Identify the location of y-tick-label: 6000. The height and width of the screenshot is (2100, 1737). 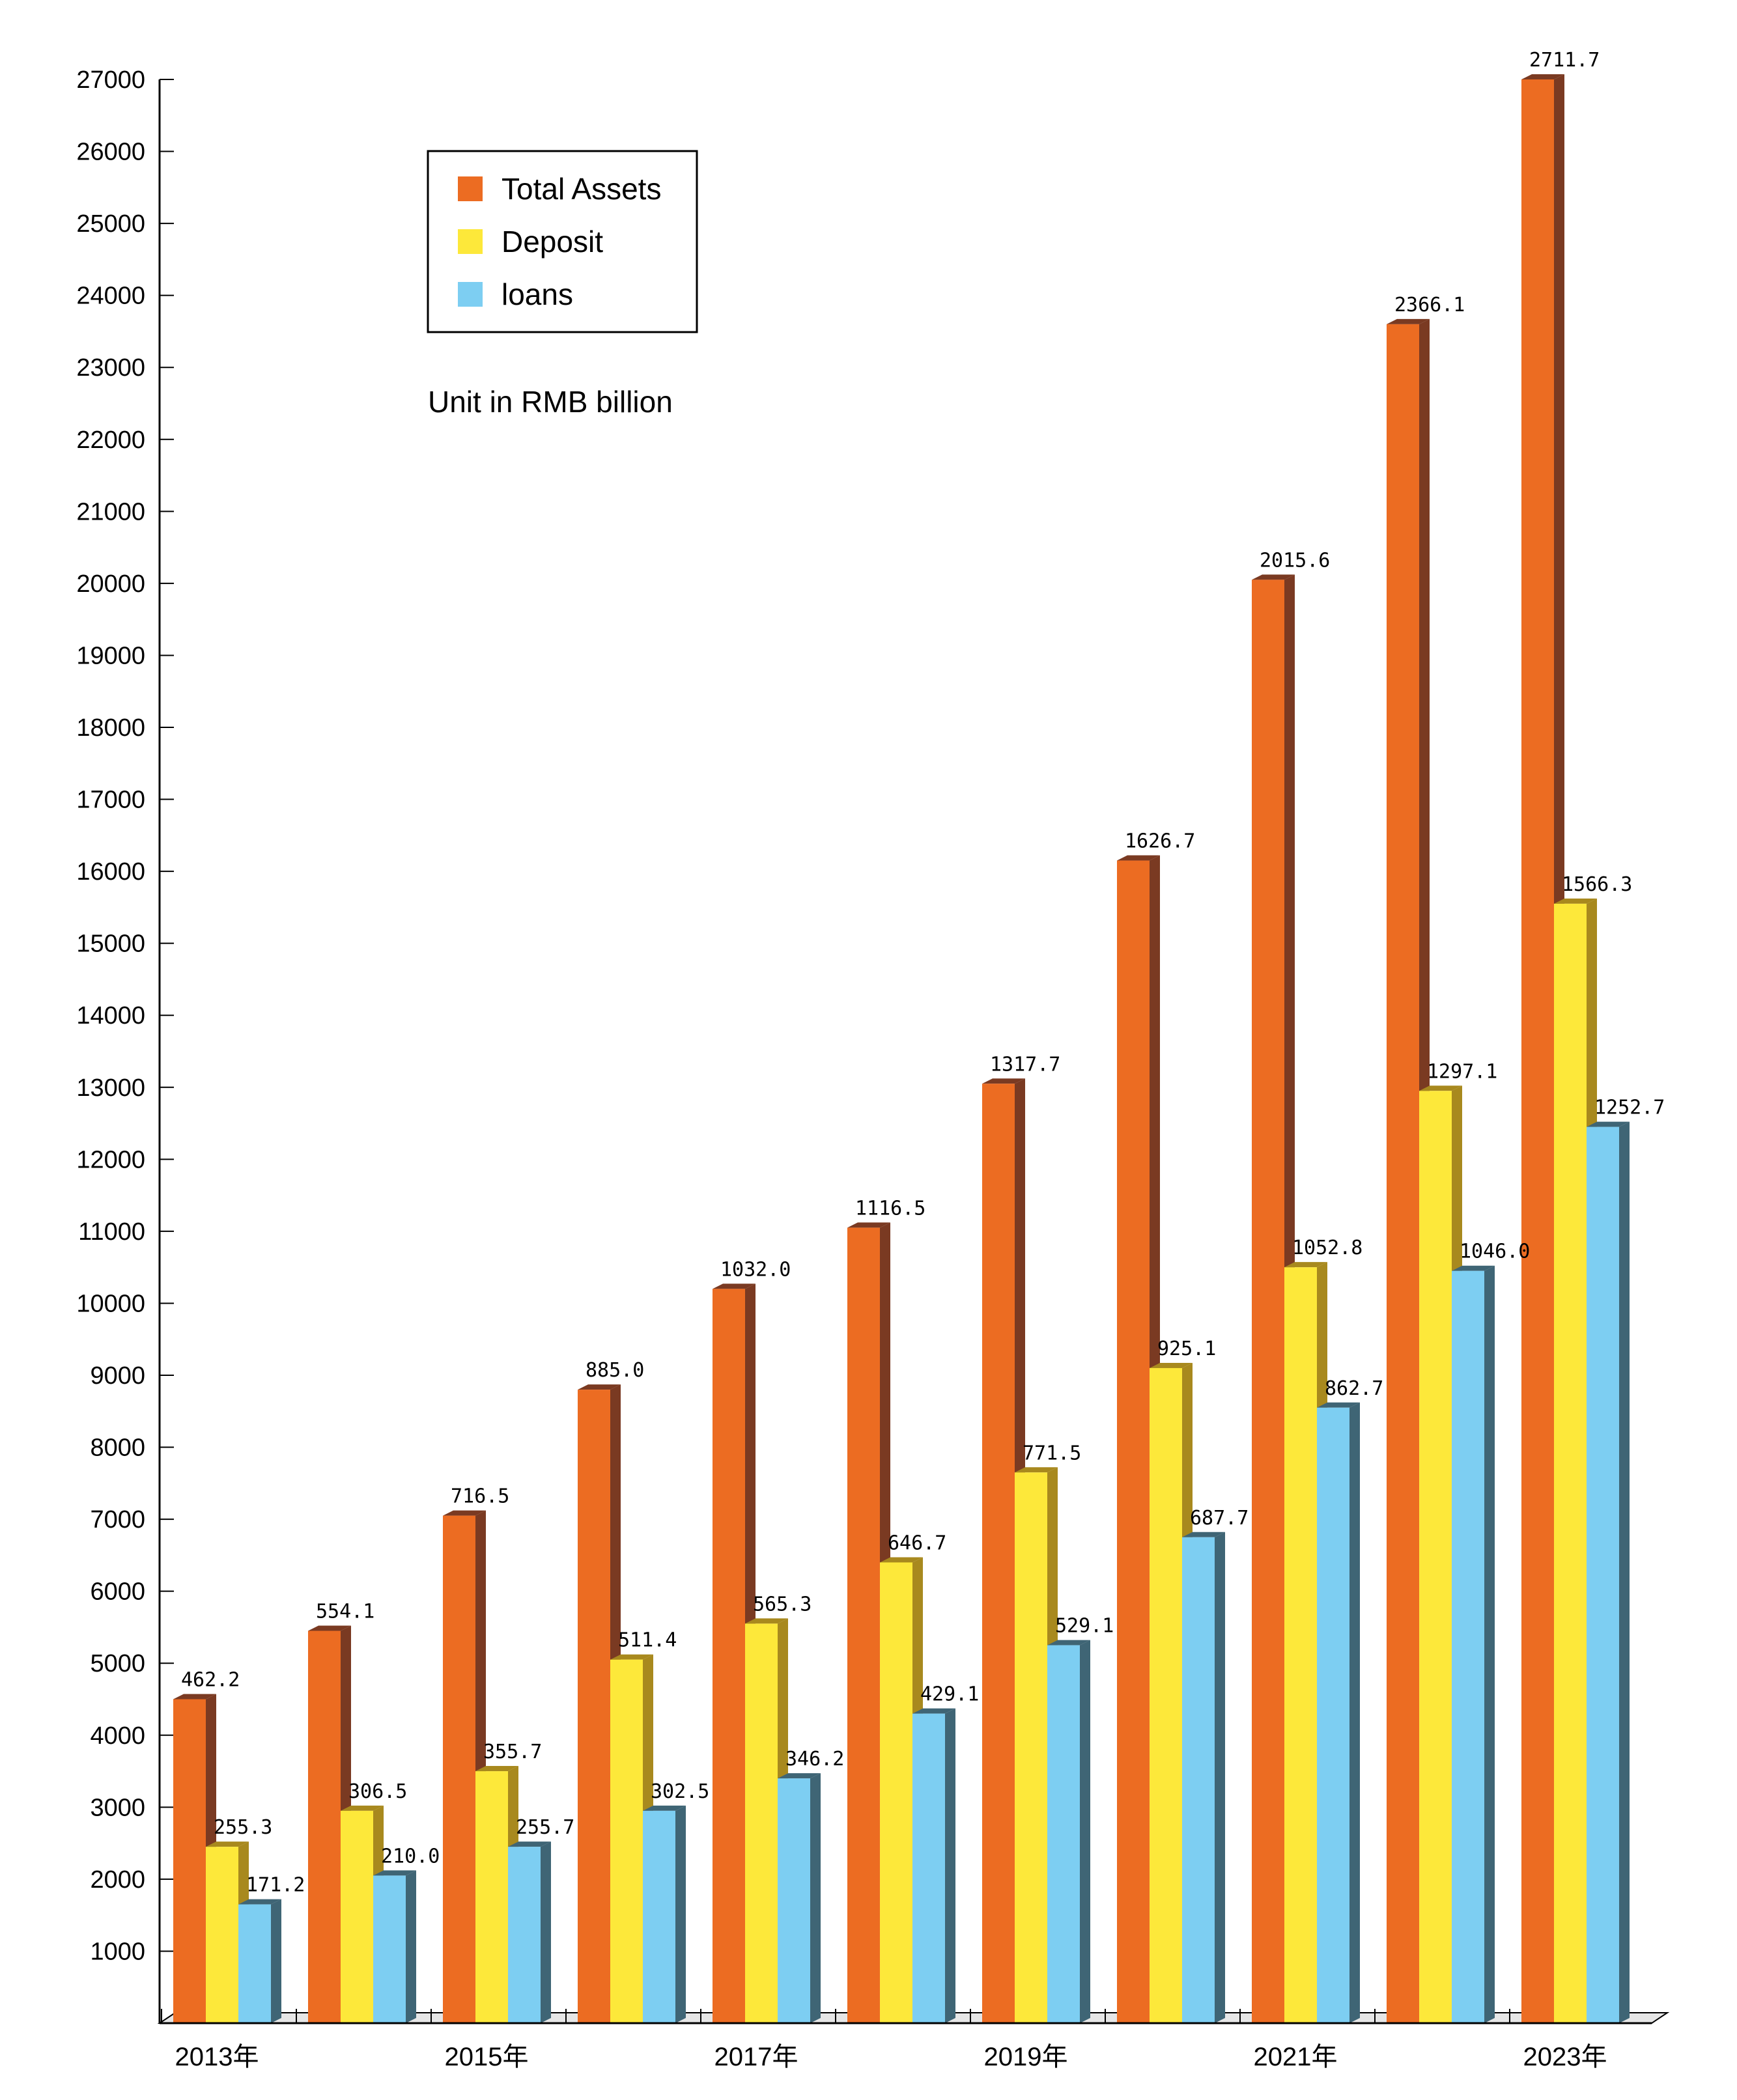
(117, 1592).